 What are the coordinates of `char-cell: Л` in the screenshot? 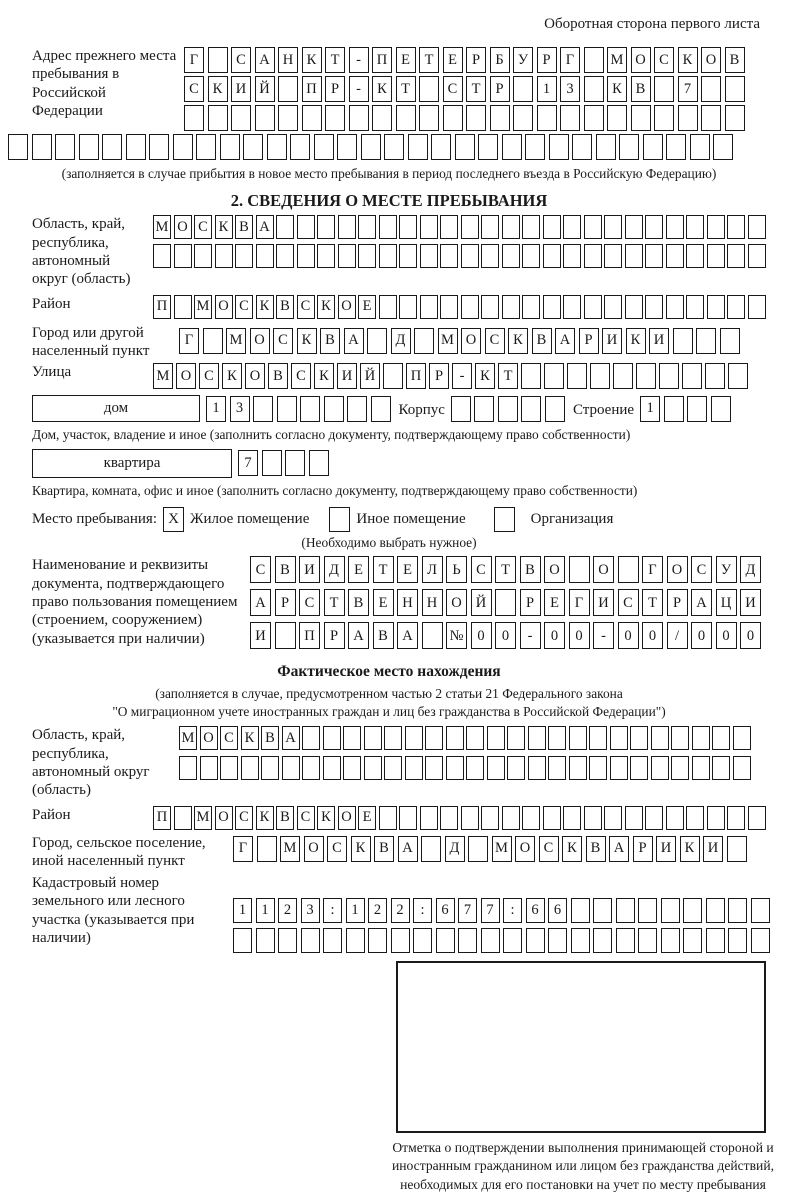 It's located at (432, 570).